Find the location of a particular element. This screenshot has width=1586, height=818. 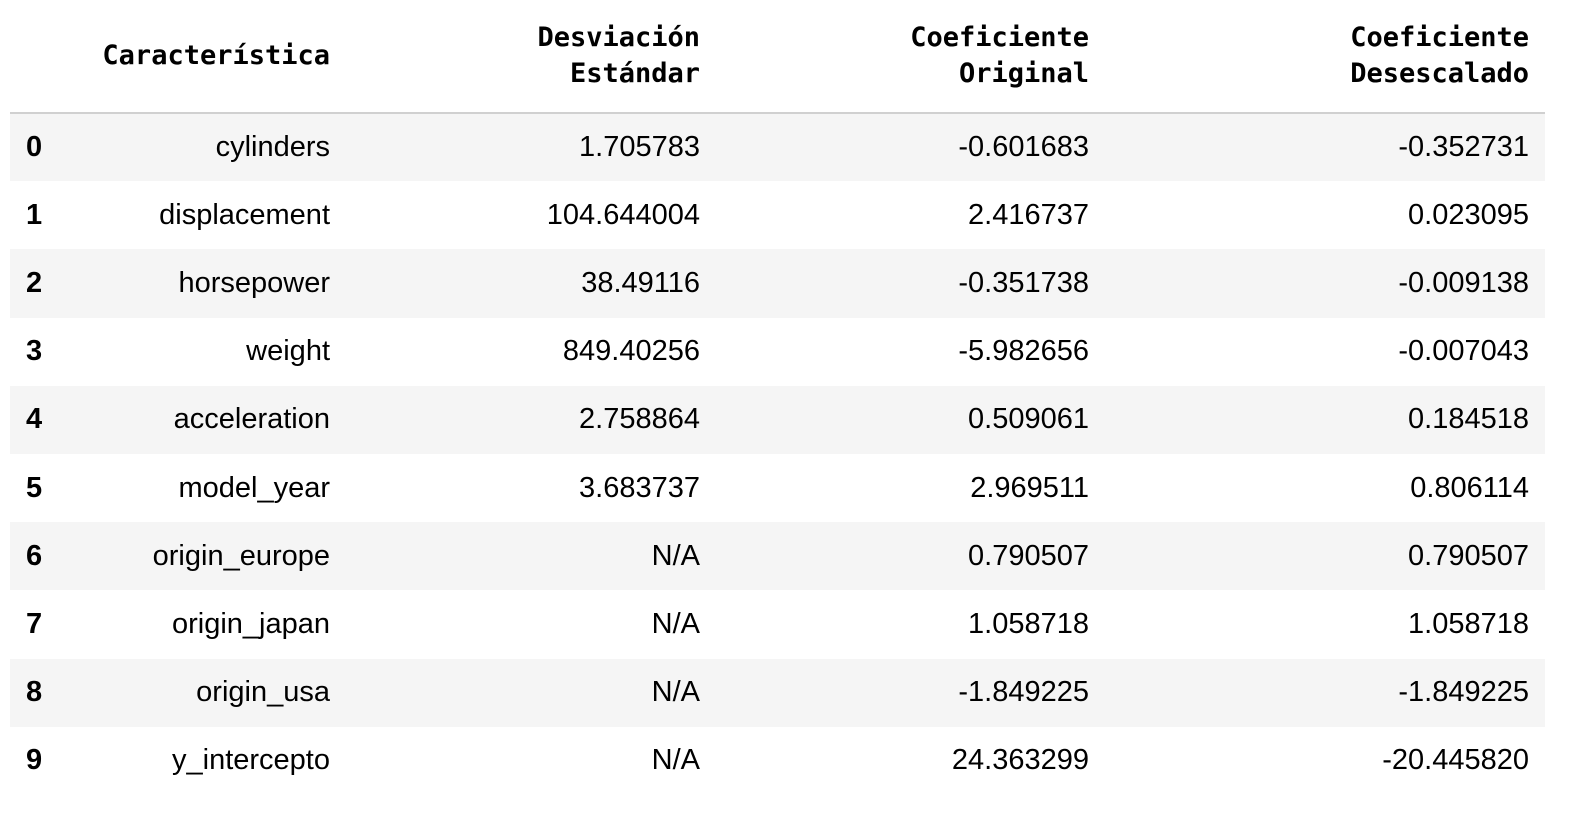

header-line: Característica is located at coordinates (216, 55).